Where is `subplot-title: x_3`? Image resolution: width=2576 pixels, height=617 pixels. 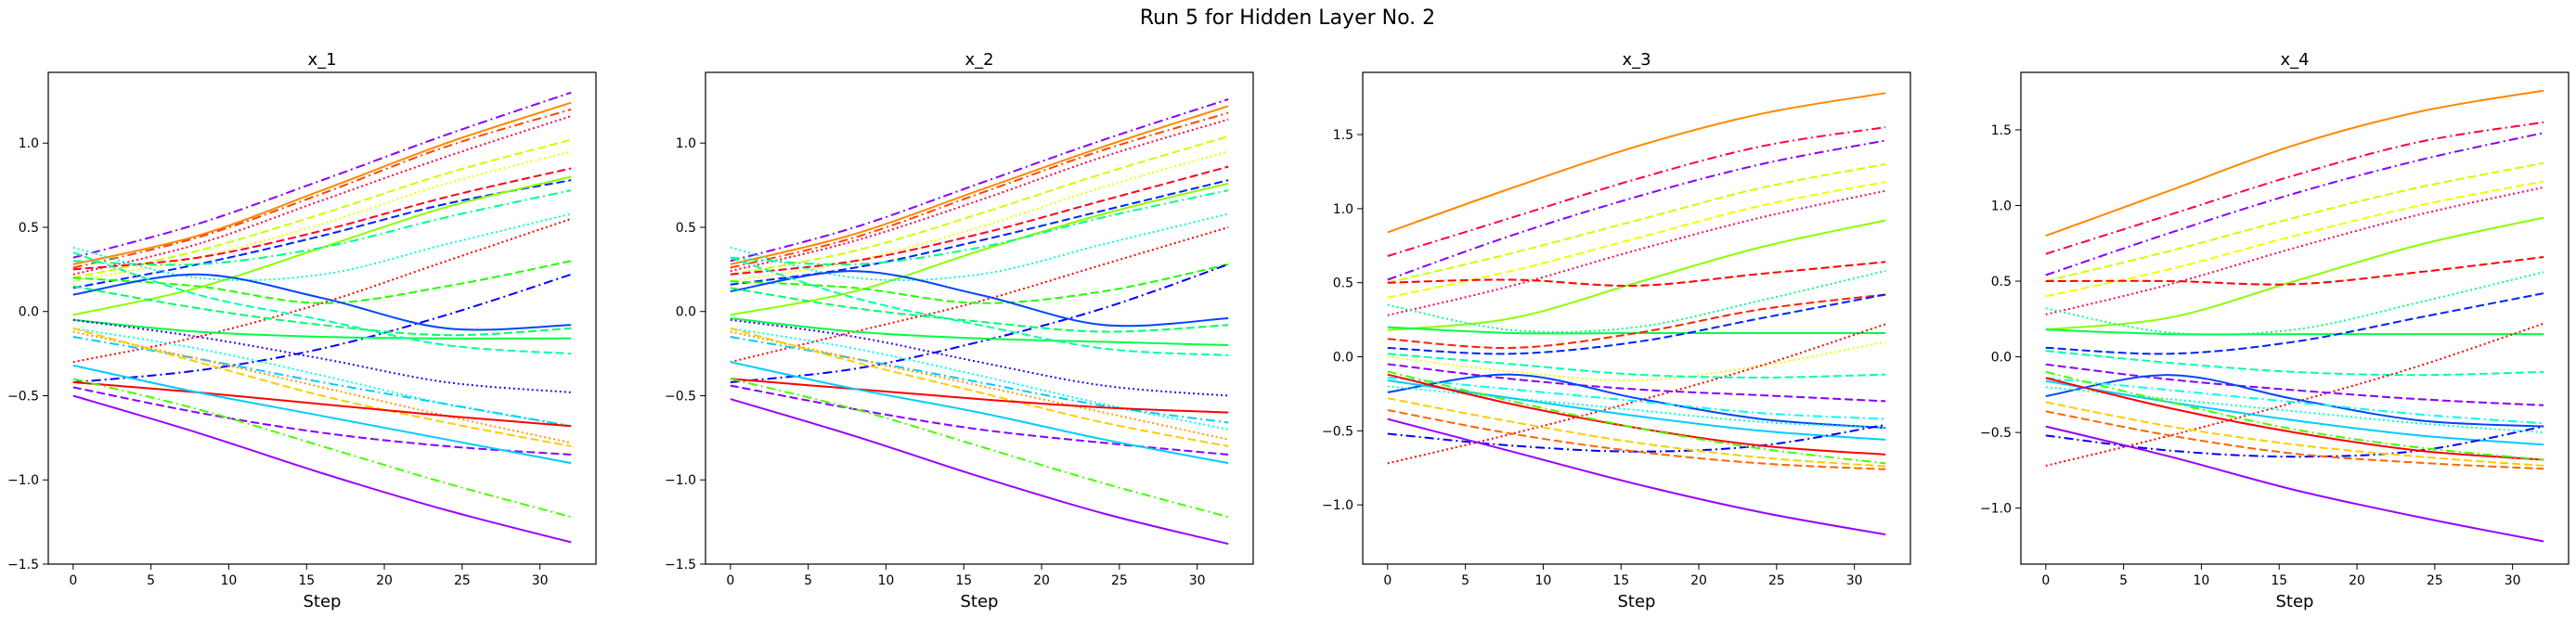 subplot-title: x_3 is located at coordinates (1636, 60).